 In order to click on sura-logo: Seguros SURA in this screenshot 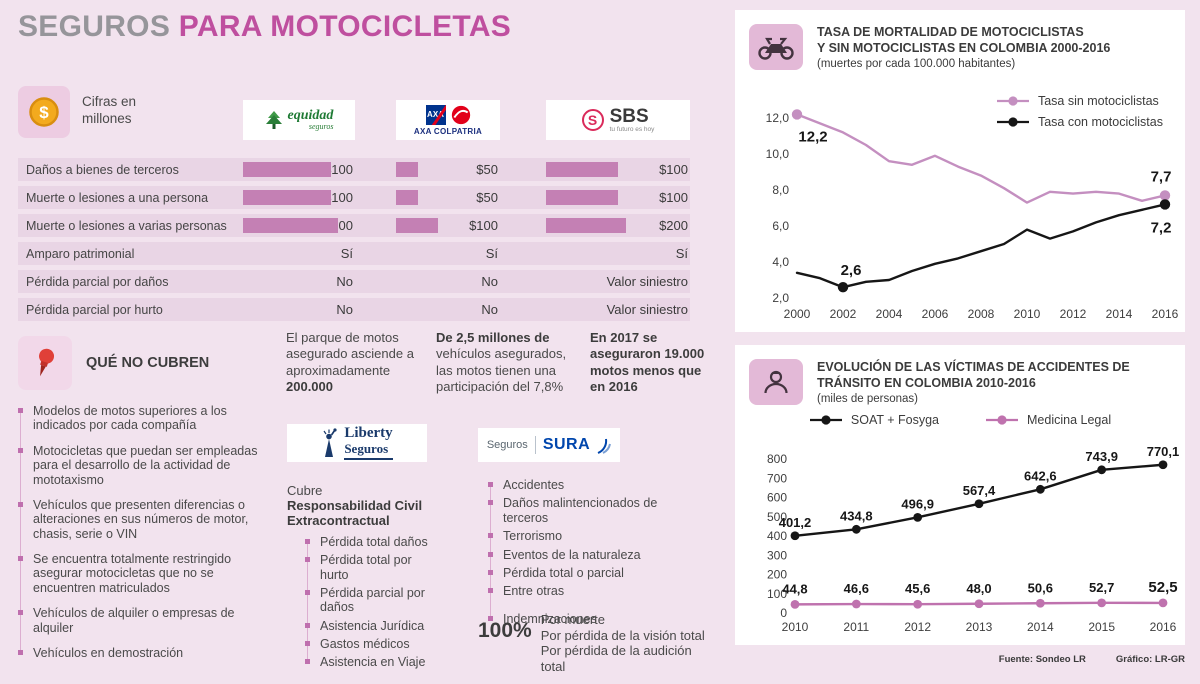, I will do `click(549, 445)`.